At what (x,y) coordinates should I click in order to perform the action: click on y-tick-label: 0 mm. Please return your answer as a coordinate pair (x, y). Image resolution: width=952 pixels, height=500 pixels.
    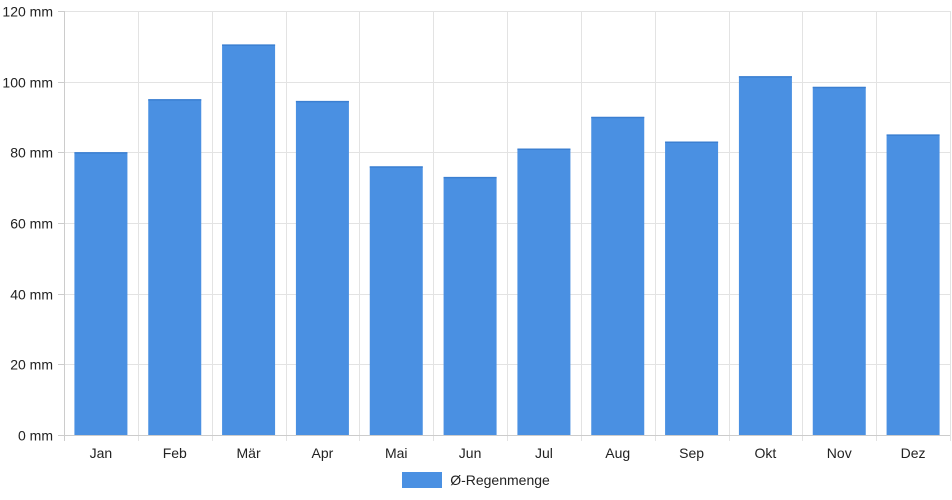
    Looking at the image, I should click on (35, 436).